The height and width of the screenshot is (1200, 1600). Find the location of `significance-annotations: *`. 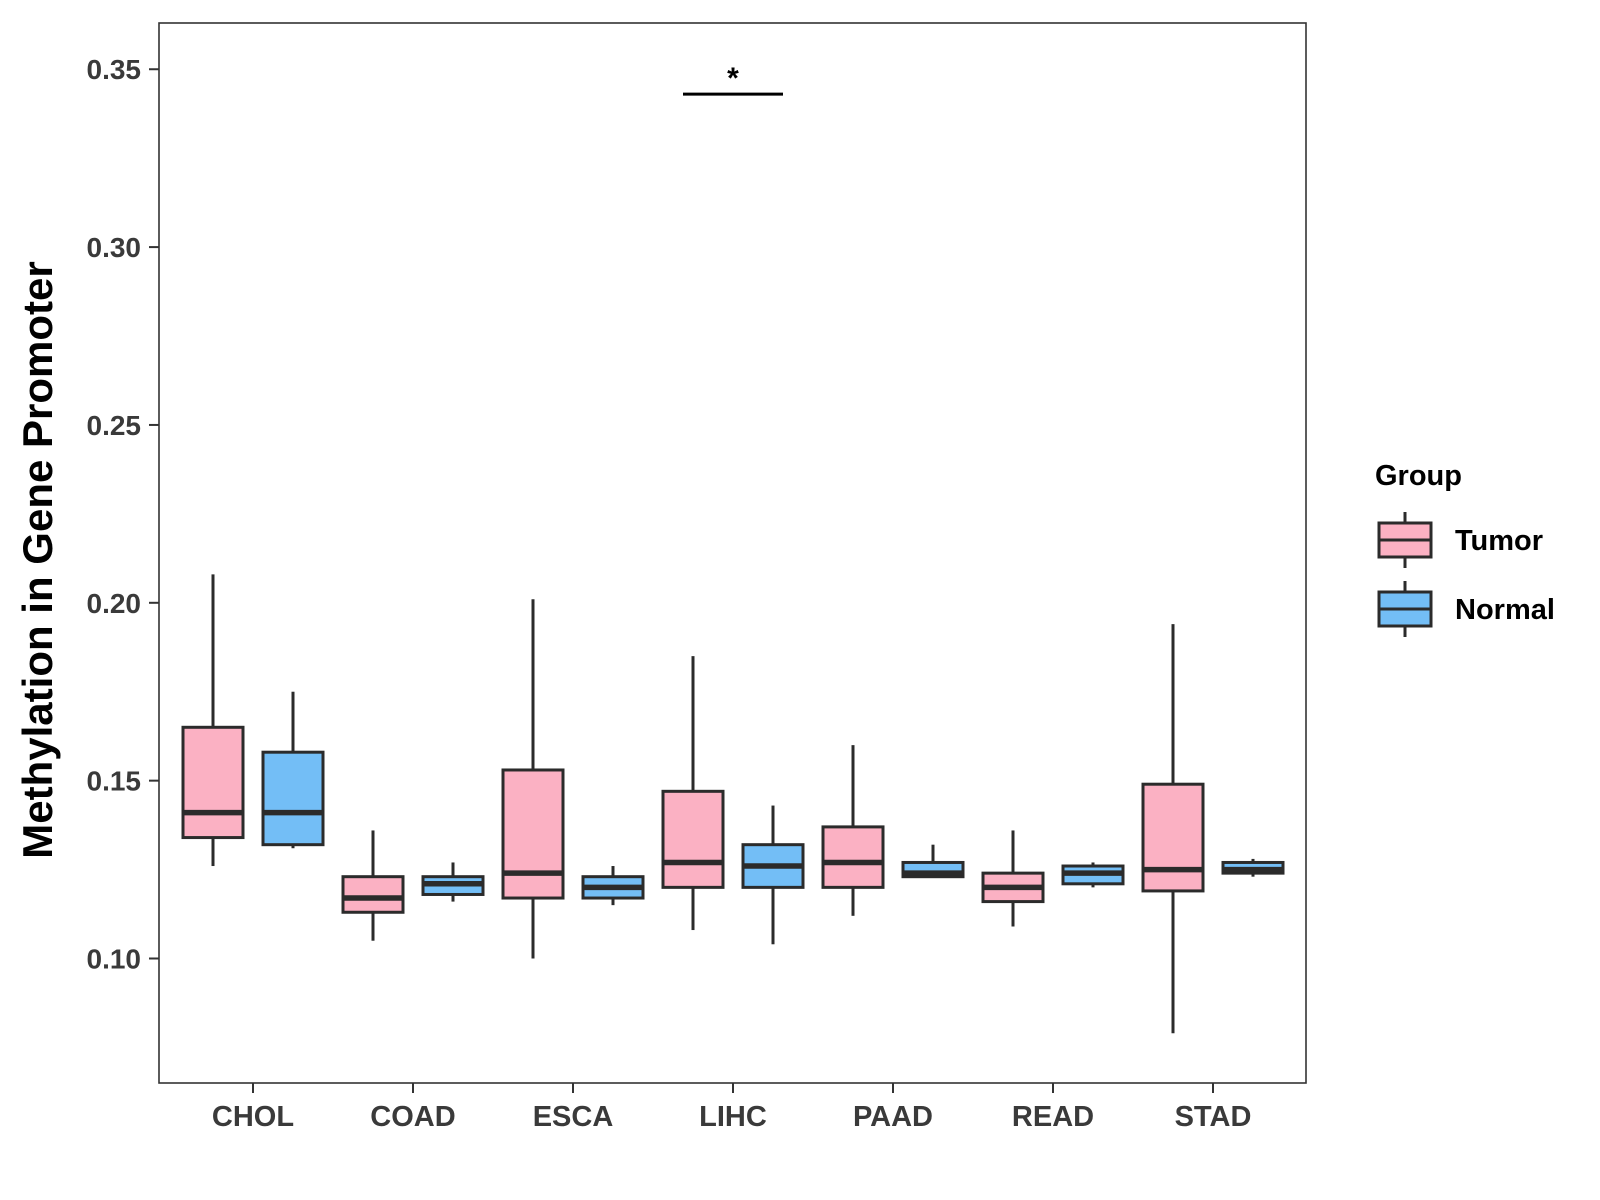

significance-annotations: * is located at coordinates (733, 79).